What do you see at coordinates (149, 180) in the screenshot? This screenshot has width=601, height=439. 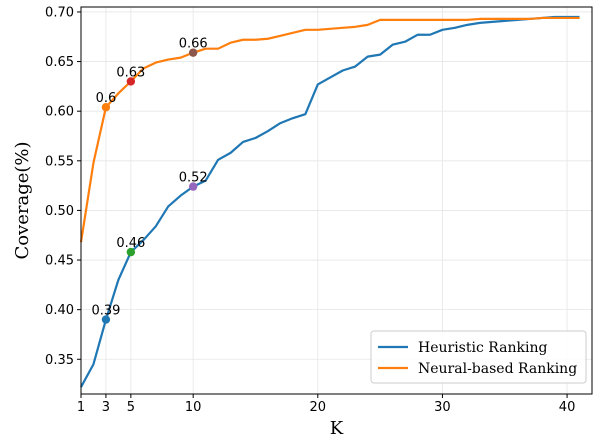 I see `highlight-points: 0.39 0.46 0.52 0.6 0.63 0.66` at bounding box center [149, 180].